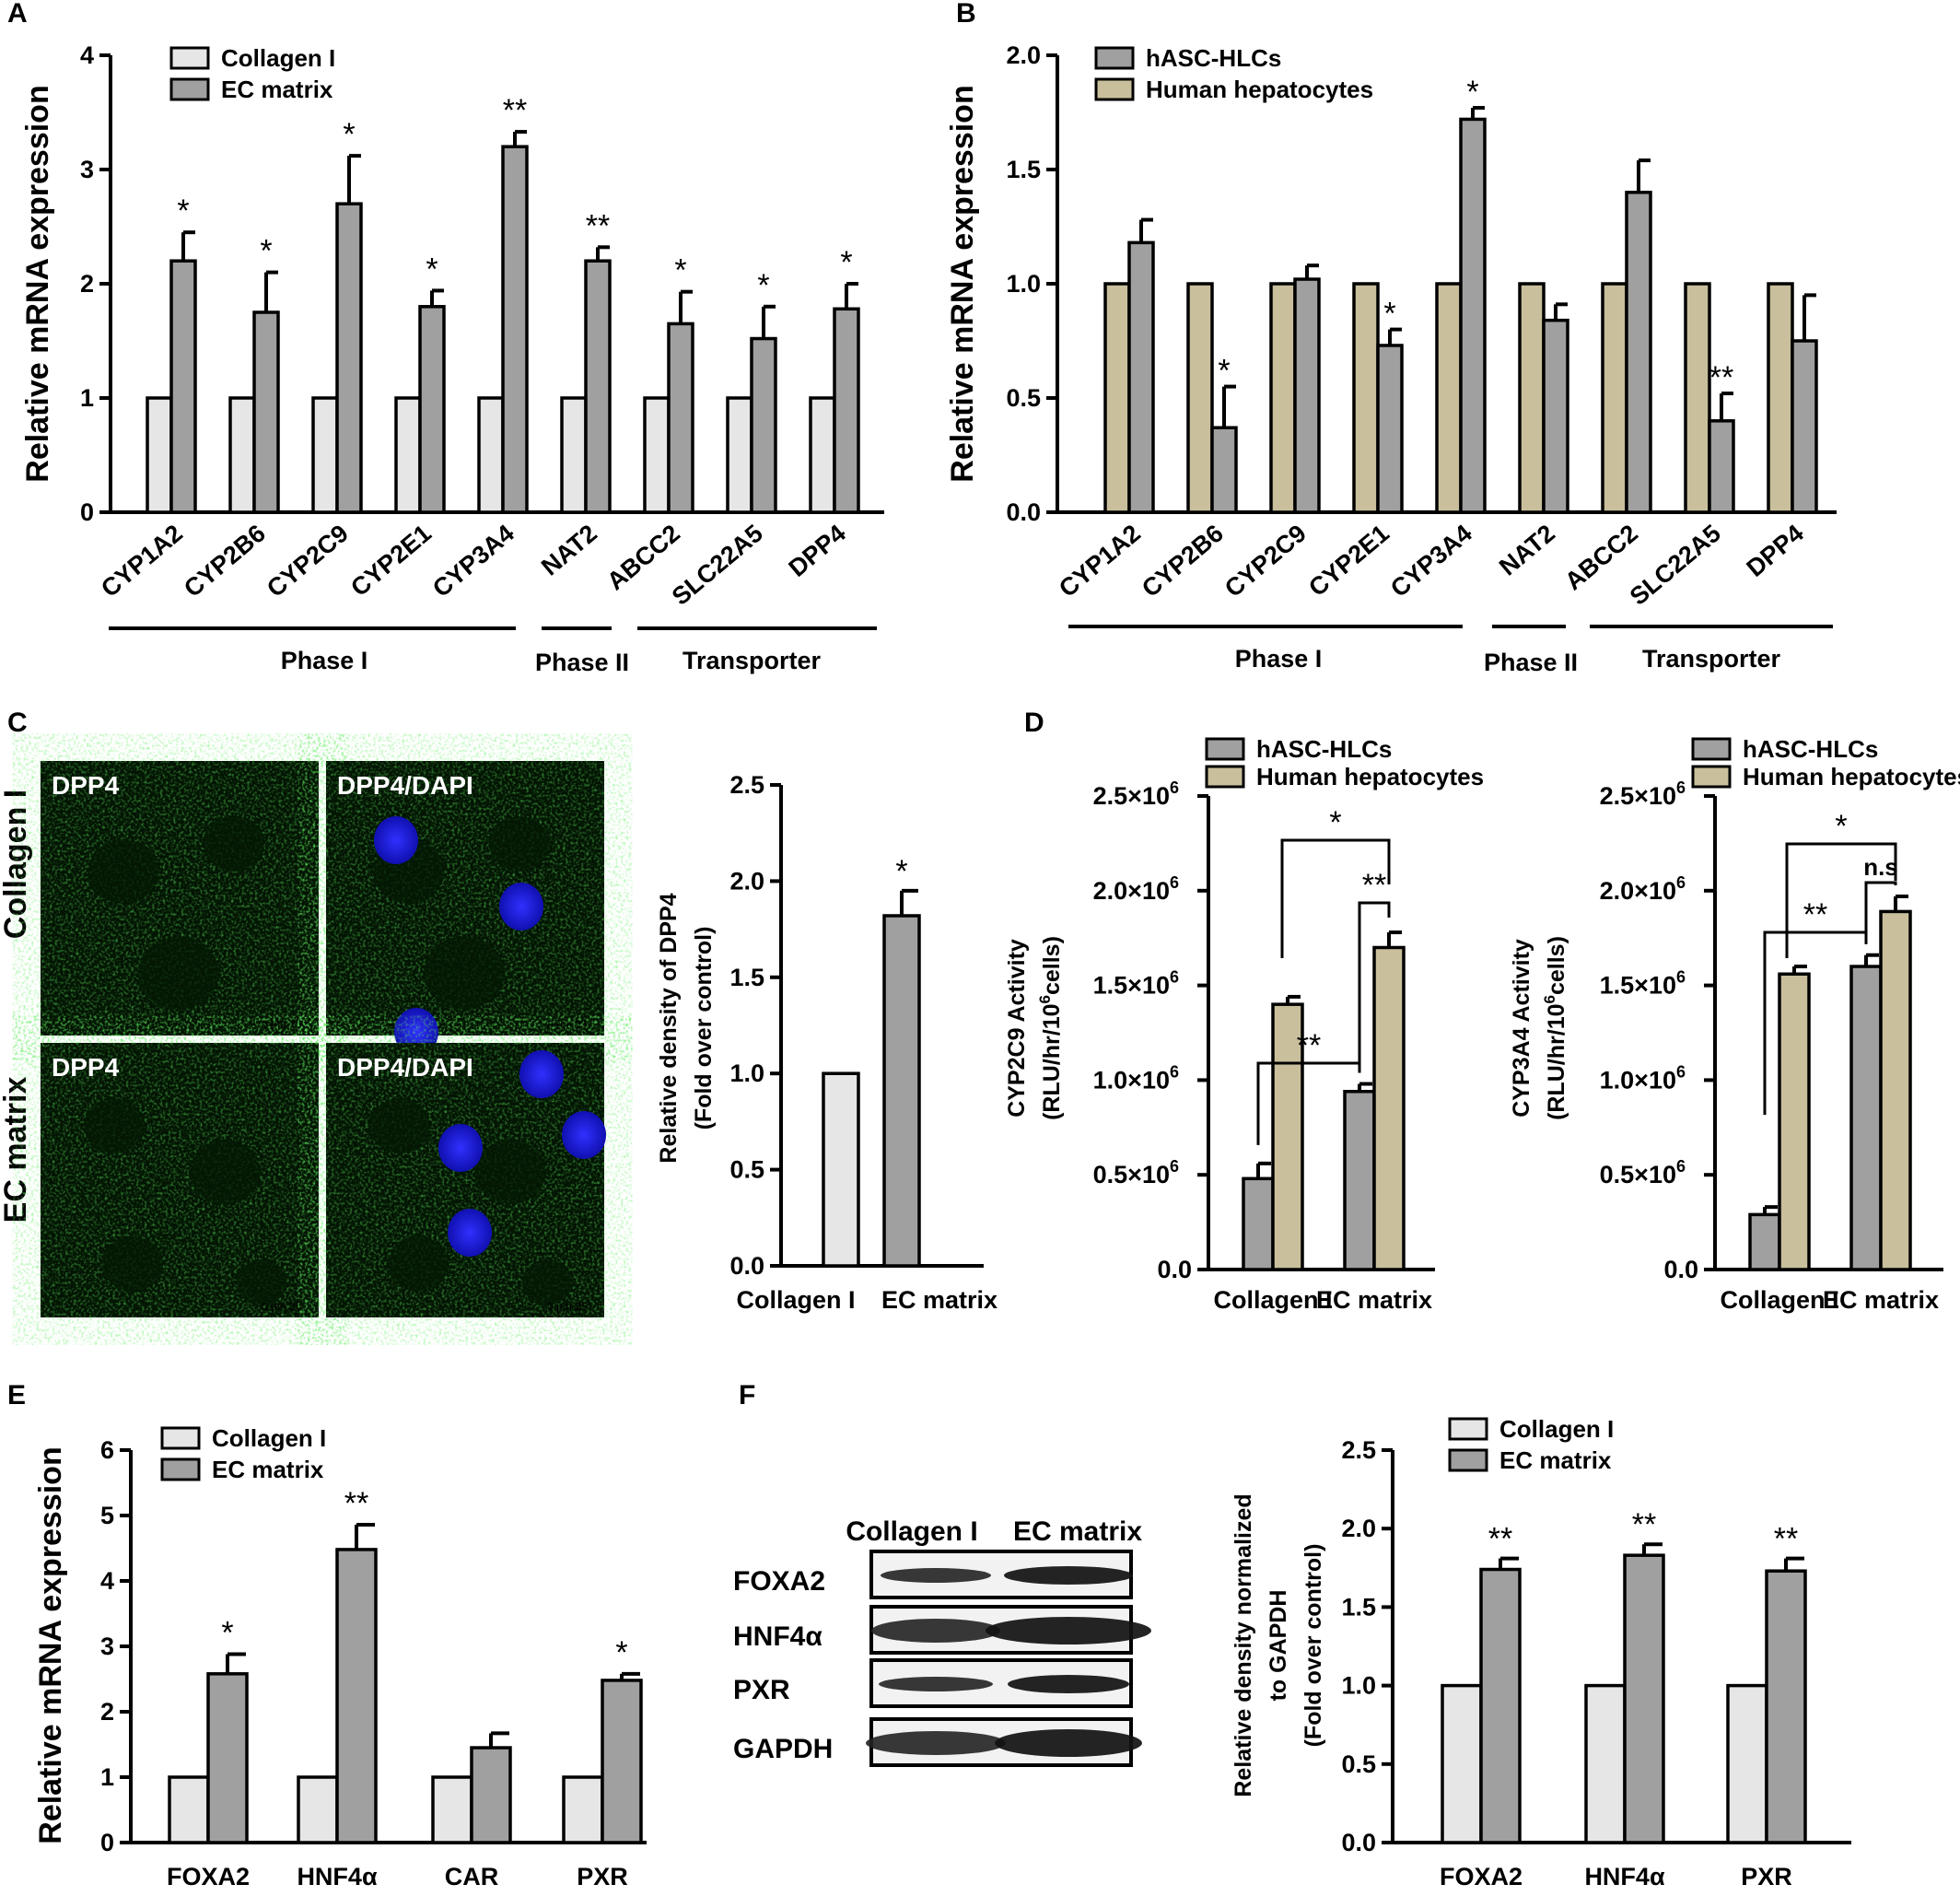 Image resolution: width=1960 pixels, height=1896 pixels. I want to click on y-label-exp: 6, so click(1549, 999).